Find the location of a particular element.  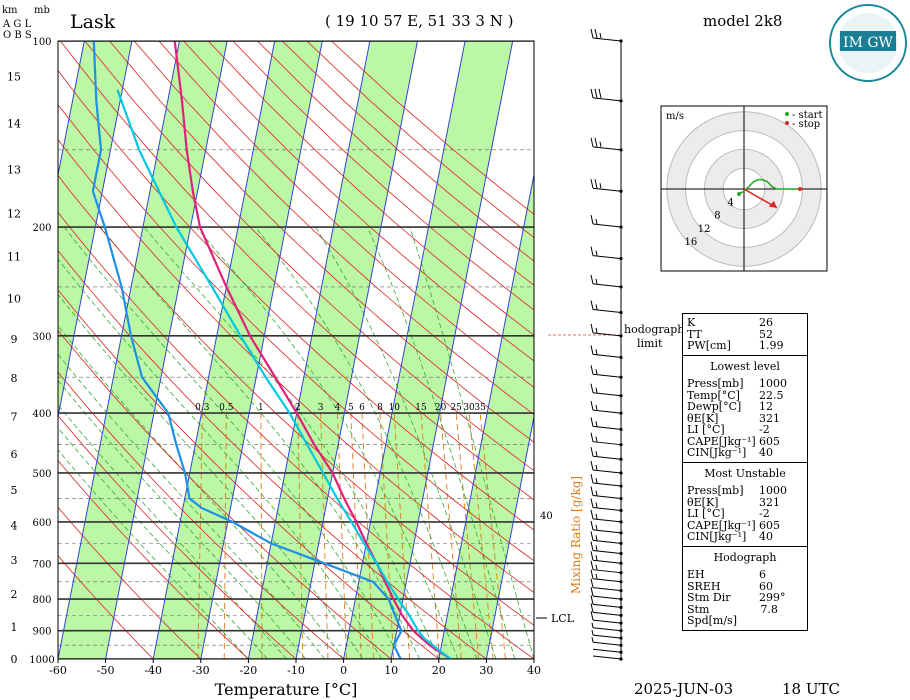

pressure-label: 300 is located at coordinates (41, 337).